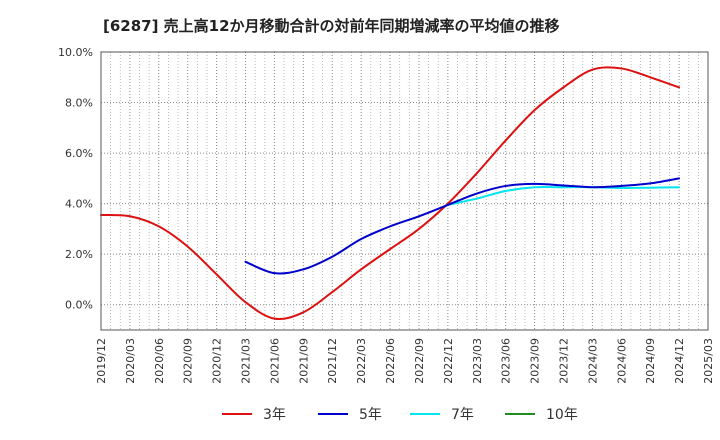 Image resolution: width=720 pixels, height=440 pixels. Describe the element at coordinates (621, 361) in the screenshot. I see `x-tick-label: 2024/06` at that location.